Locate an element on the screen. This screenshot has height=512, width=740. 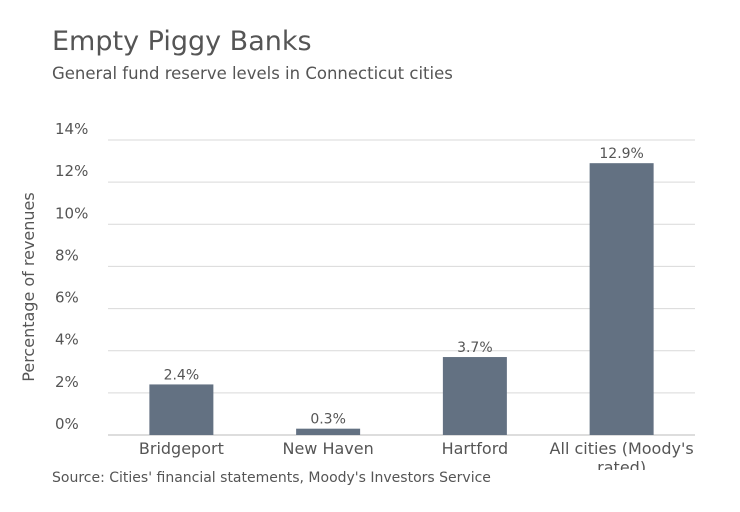
data-label: 0.3% is located at coordinates (328, 420).